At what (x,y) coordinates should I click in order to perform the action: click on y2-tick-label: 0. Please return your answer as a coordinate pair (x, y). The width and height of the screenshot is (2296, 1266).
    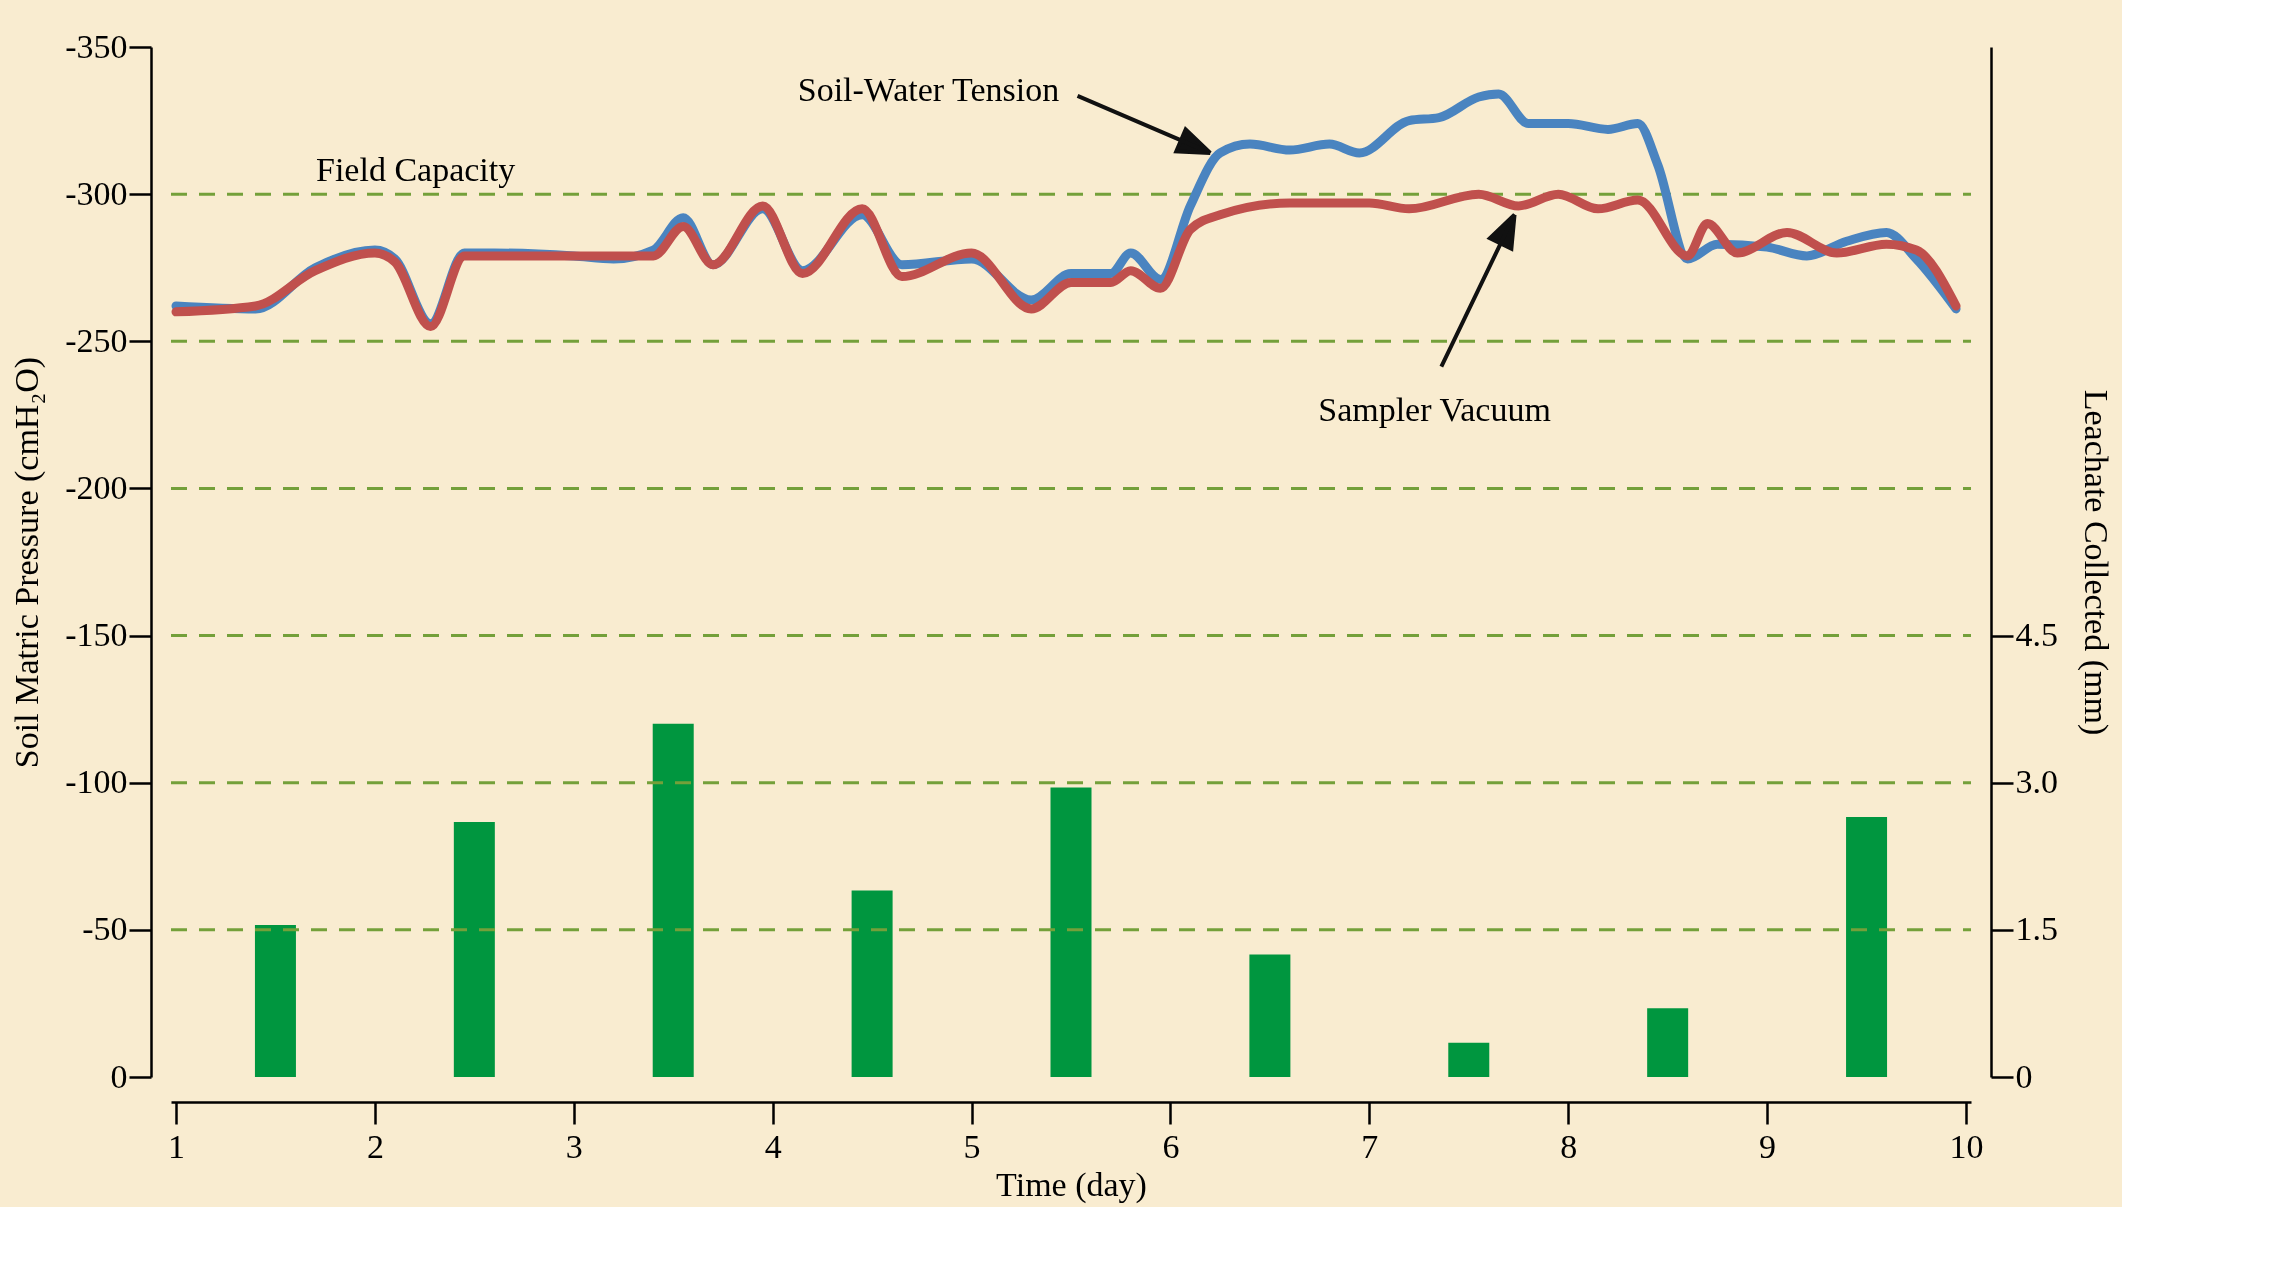
    Looking at the image, I should click on (2024, 1076).